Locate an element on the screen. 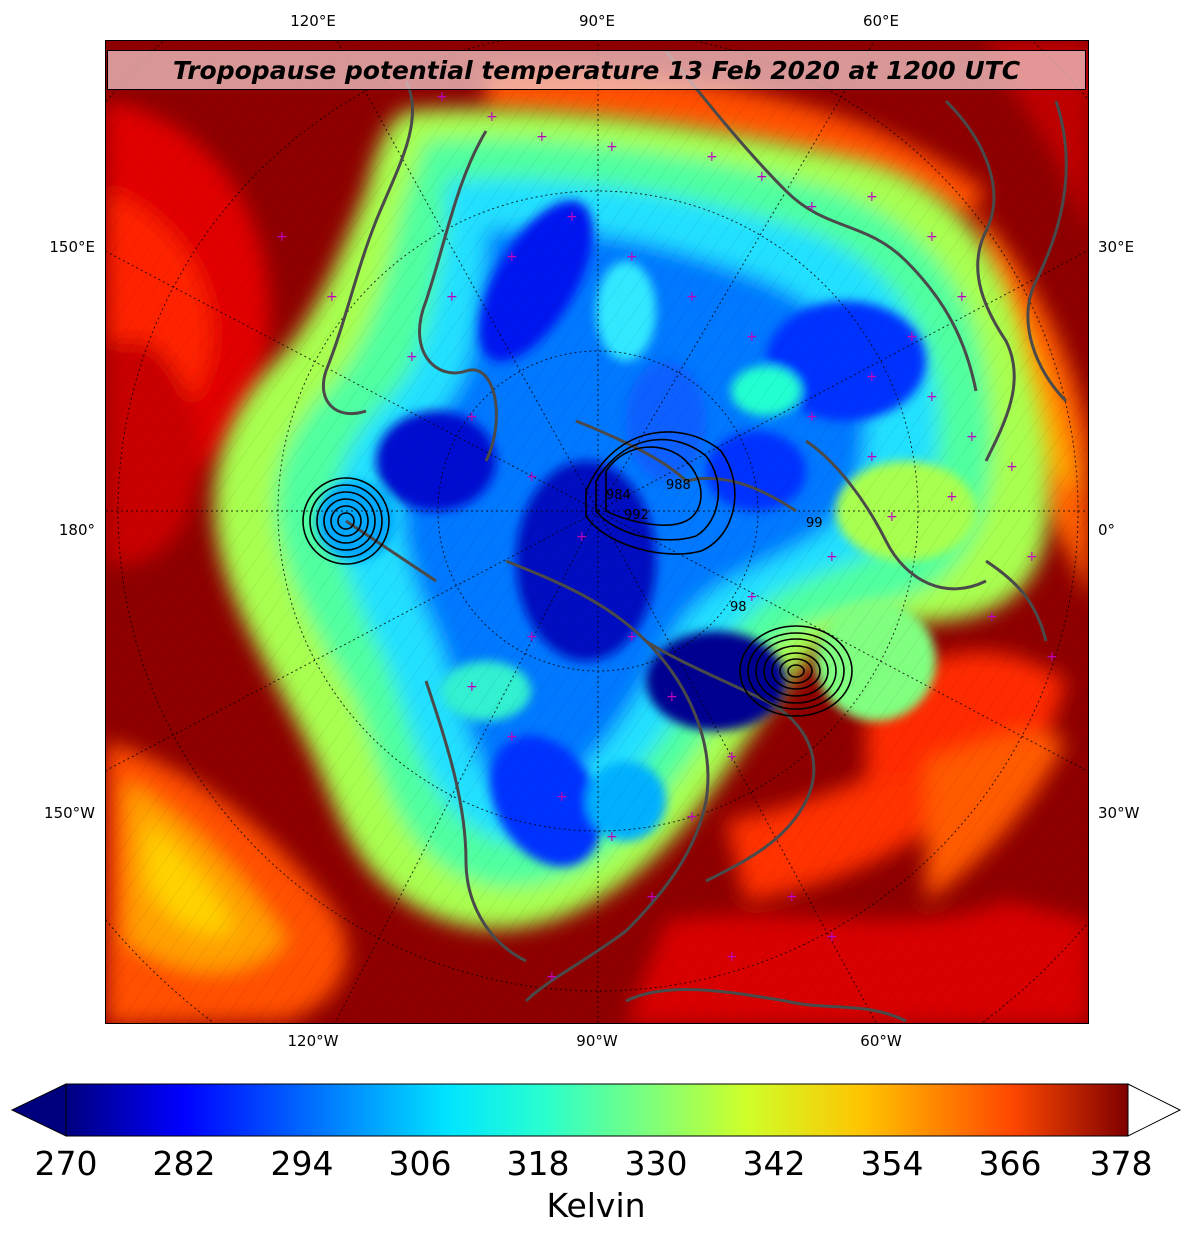 This screenshot has width=1192, height=1238. tick-left-label: 150°E is located at coordinates (72, 247).